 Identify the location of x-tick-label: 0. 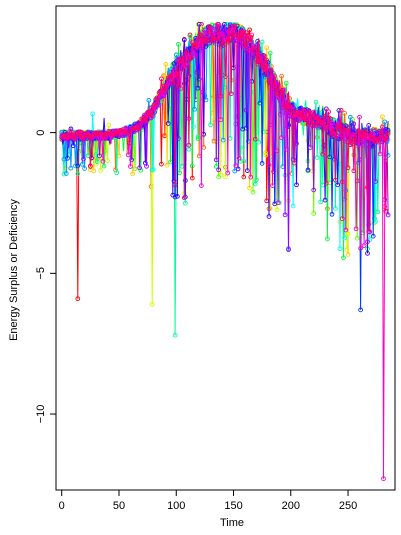
(62, 506).